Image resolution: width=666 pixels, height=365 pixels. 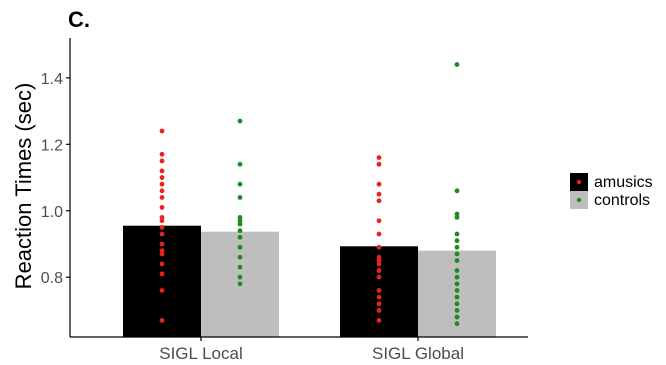 I want to click on legend-dot-amusics, so click(x=579, y=182).